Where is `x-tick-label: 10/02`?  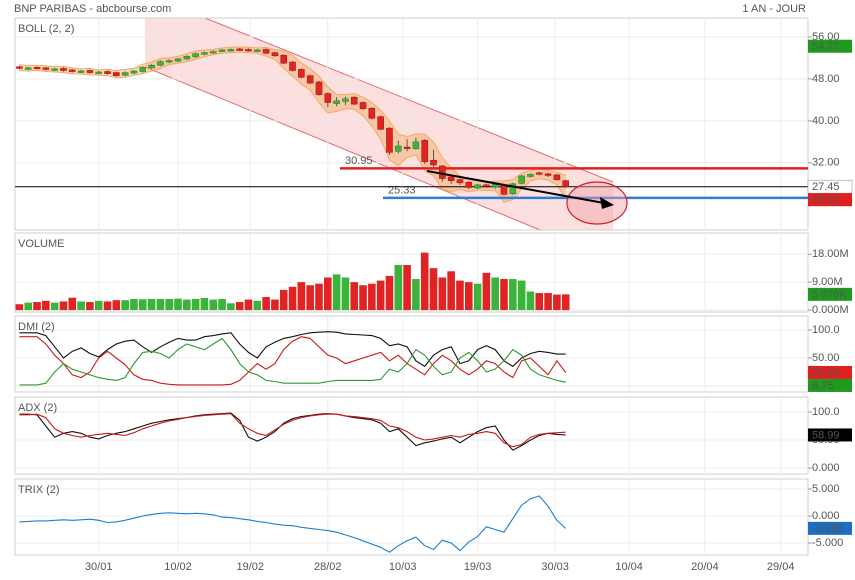 x-tick-label: 10/02 is located at coordinates (178, 567).